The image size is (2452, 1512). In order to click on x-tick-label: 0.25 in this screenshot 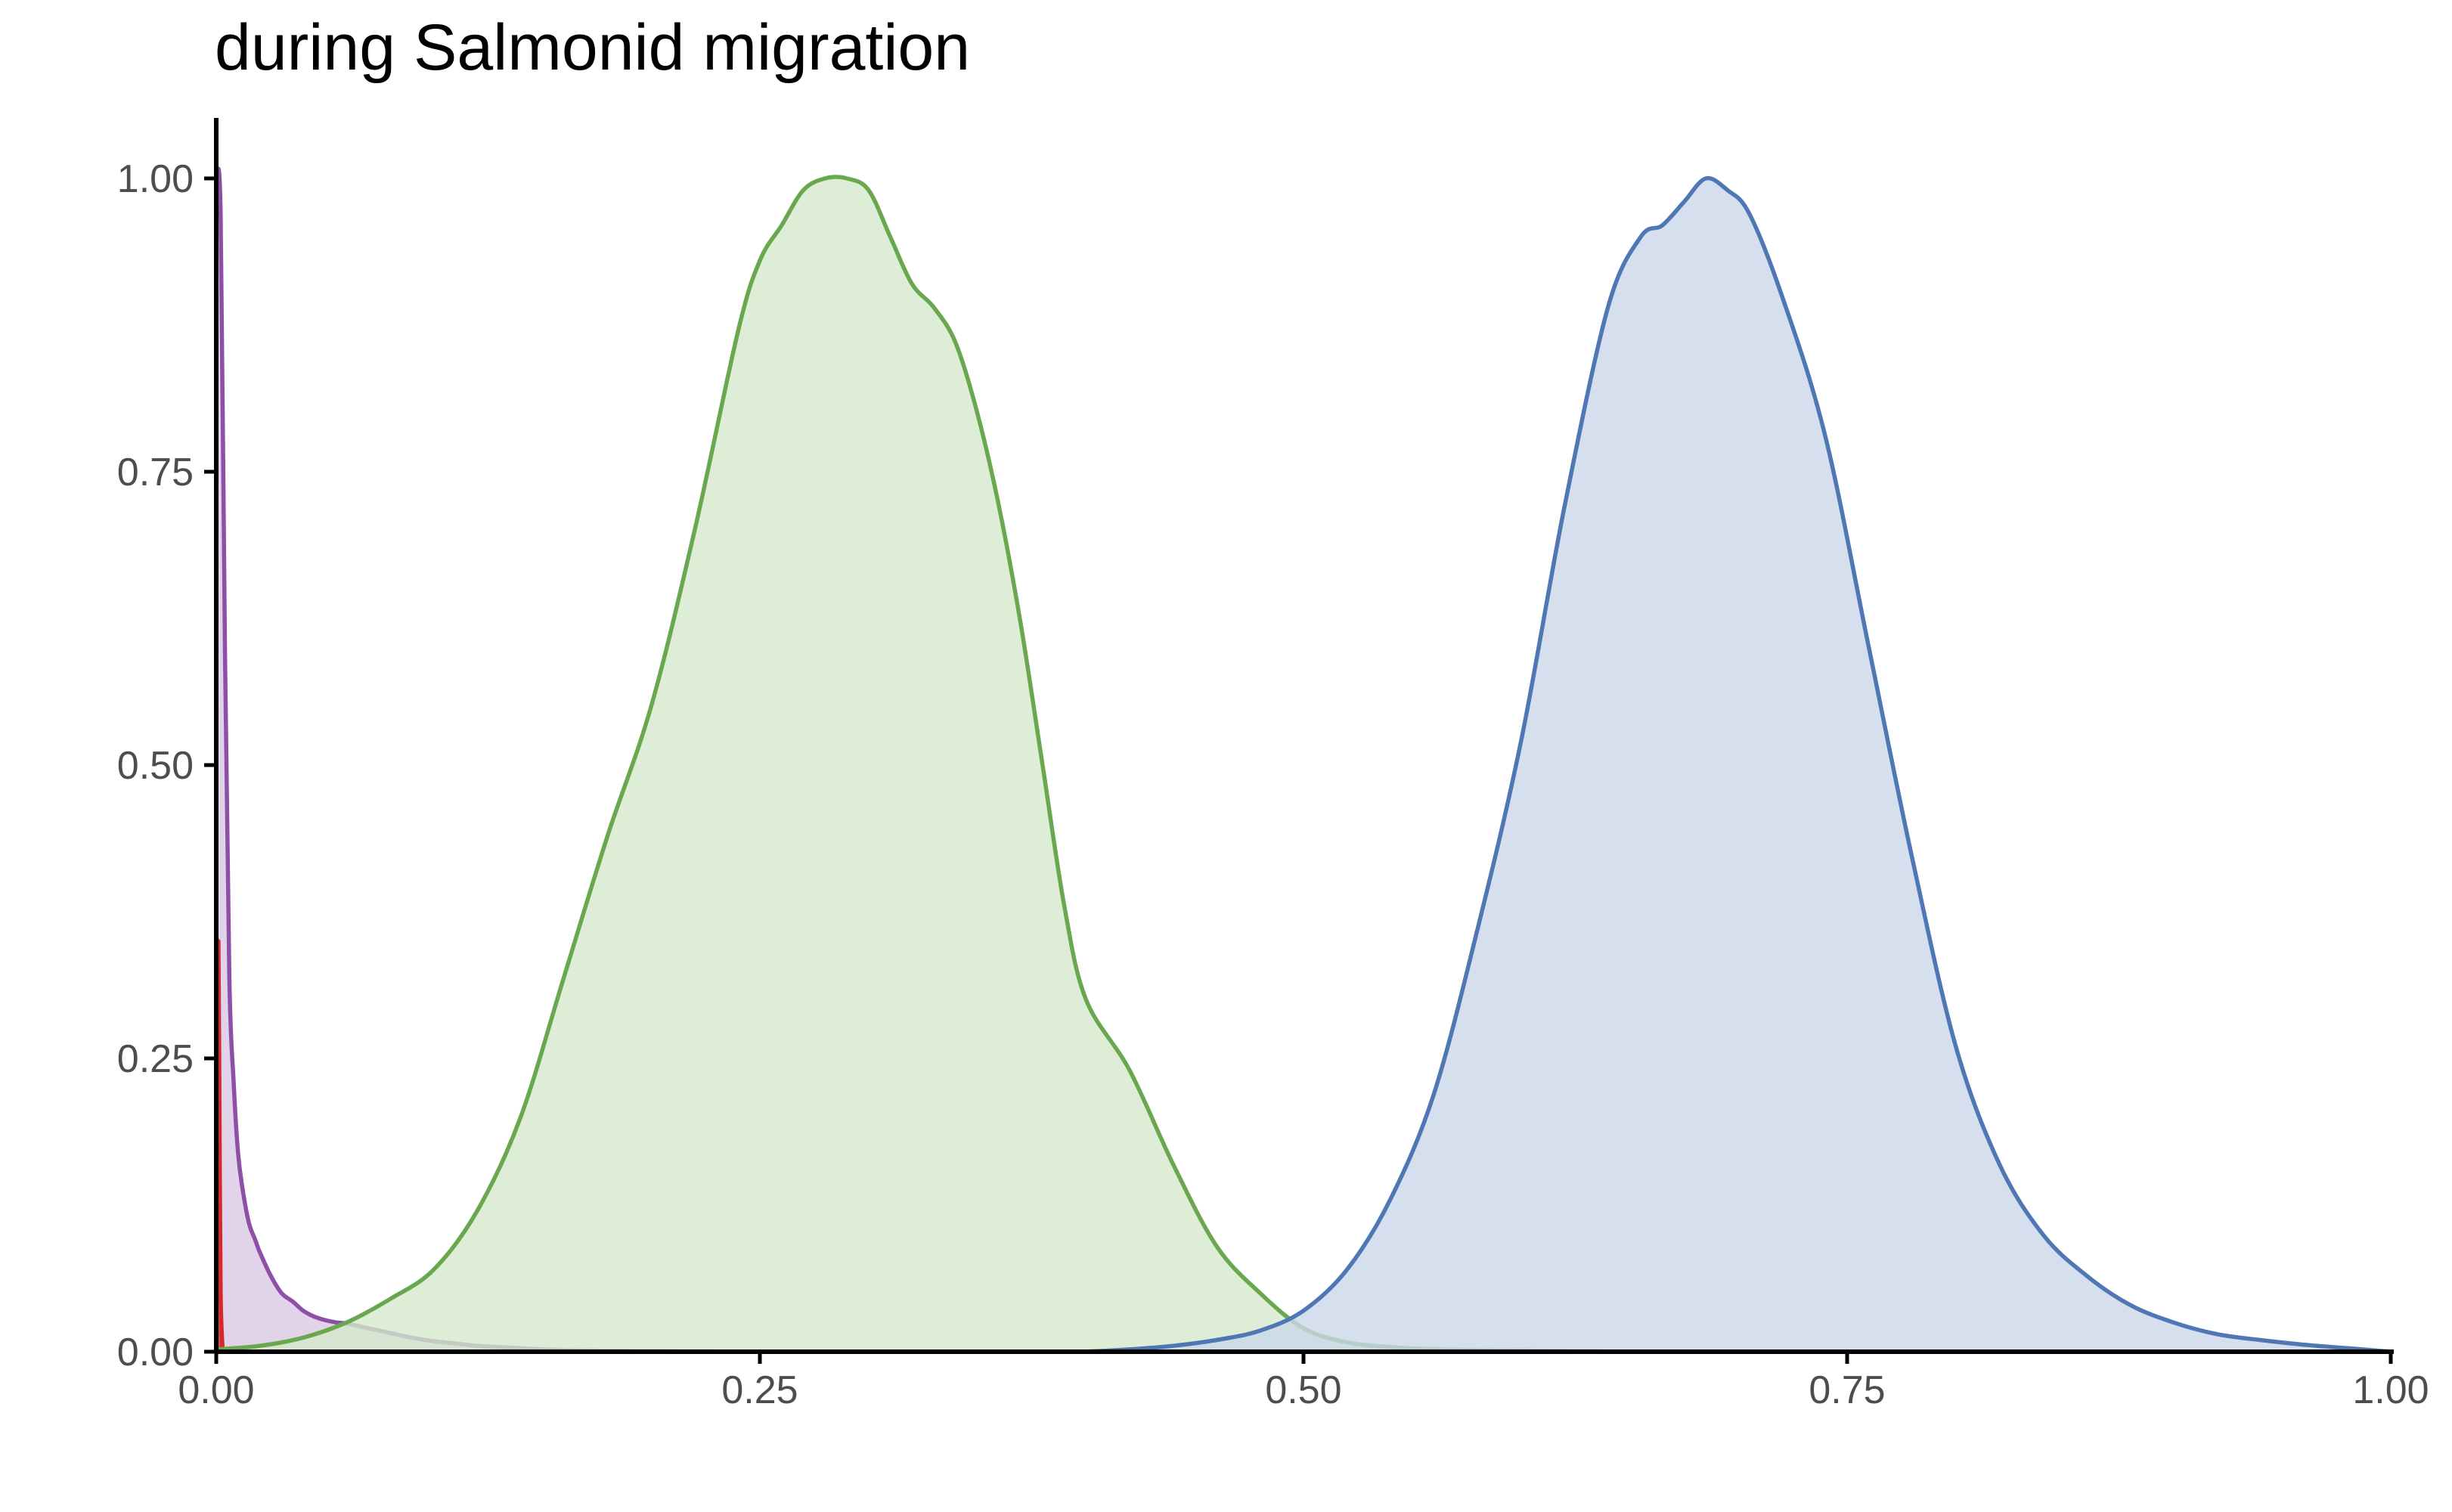, I will do `click(759, 1390)`.